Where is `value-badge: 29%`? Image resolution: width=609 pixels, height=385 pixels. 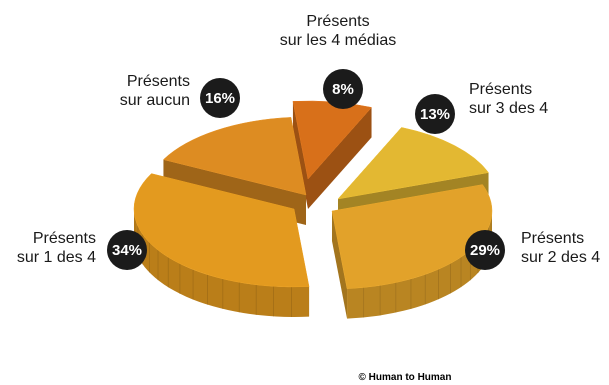 value-badge: 29% is located at coordinates (485, 250).